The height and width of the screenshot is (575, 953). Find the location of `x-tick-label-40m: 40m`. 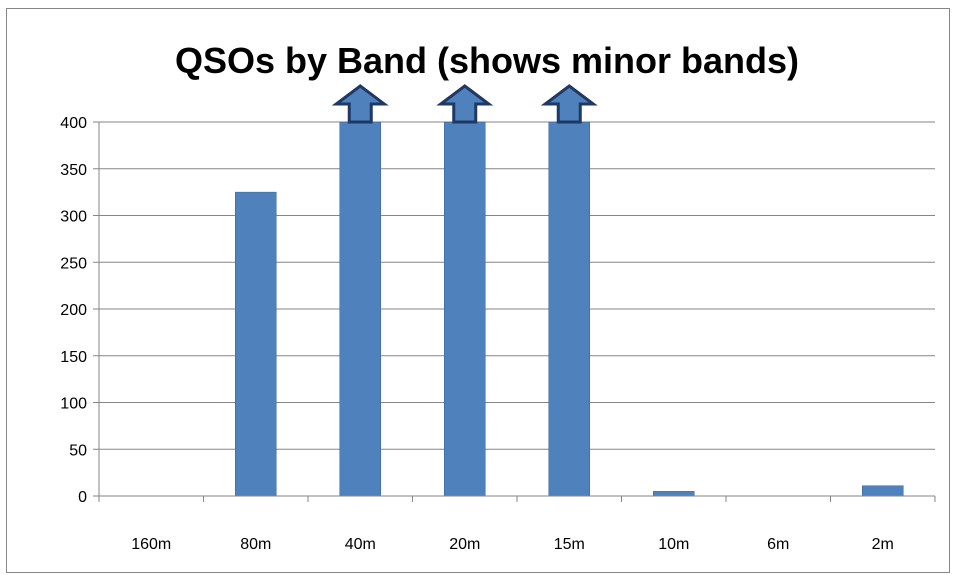

x-tick-label-40m: 40m is located at coordinates (360, 544).